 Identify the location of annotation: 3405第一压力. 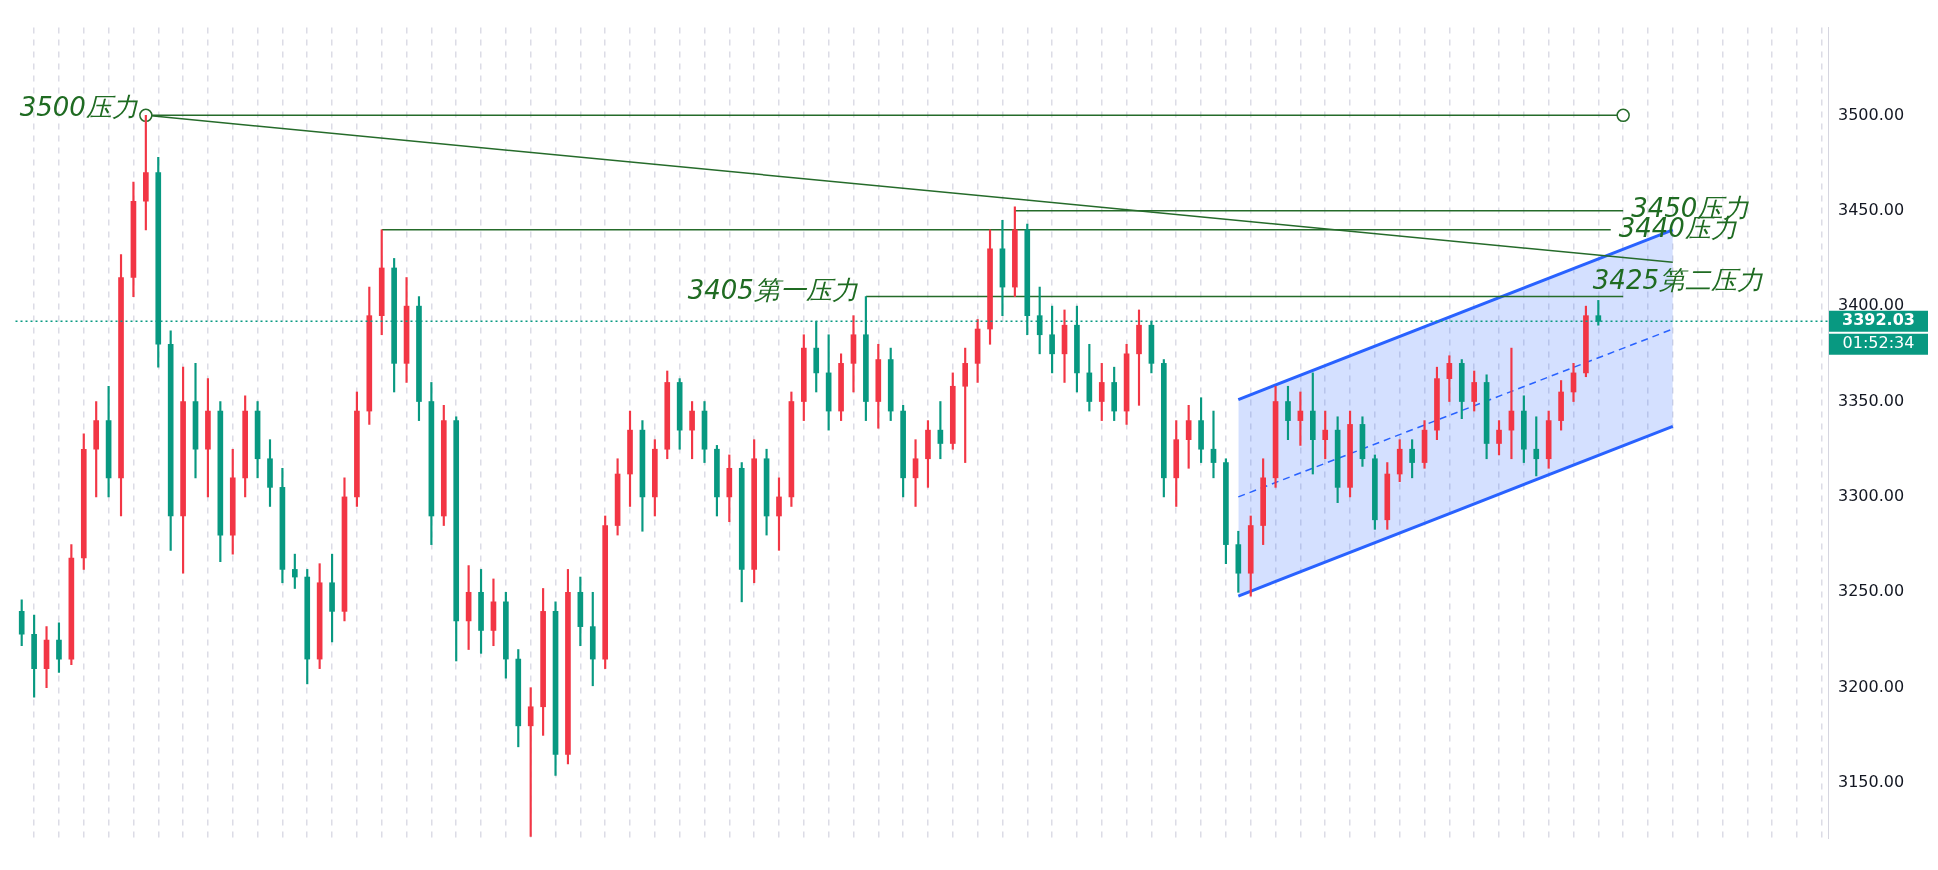
(772, 290).